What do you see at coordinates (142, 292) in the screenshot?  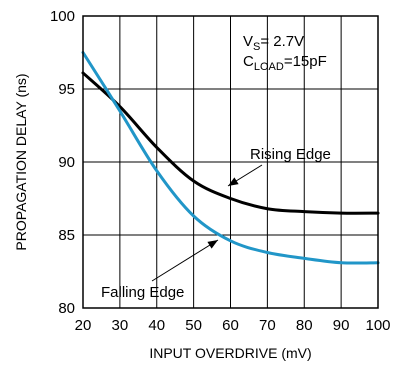 I see `falling-edge-label: Falling Edge` at bounding box center [142, 292].